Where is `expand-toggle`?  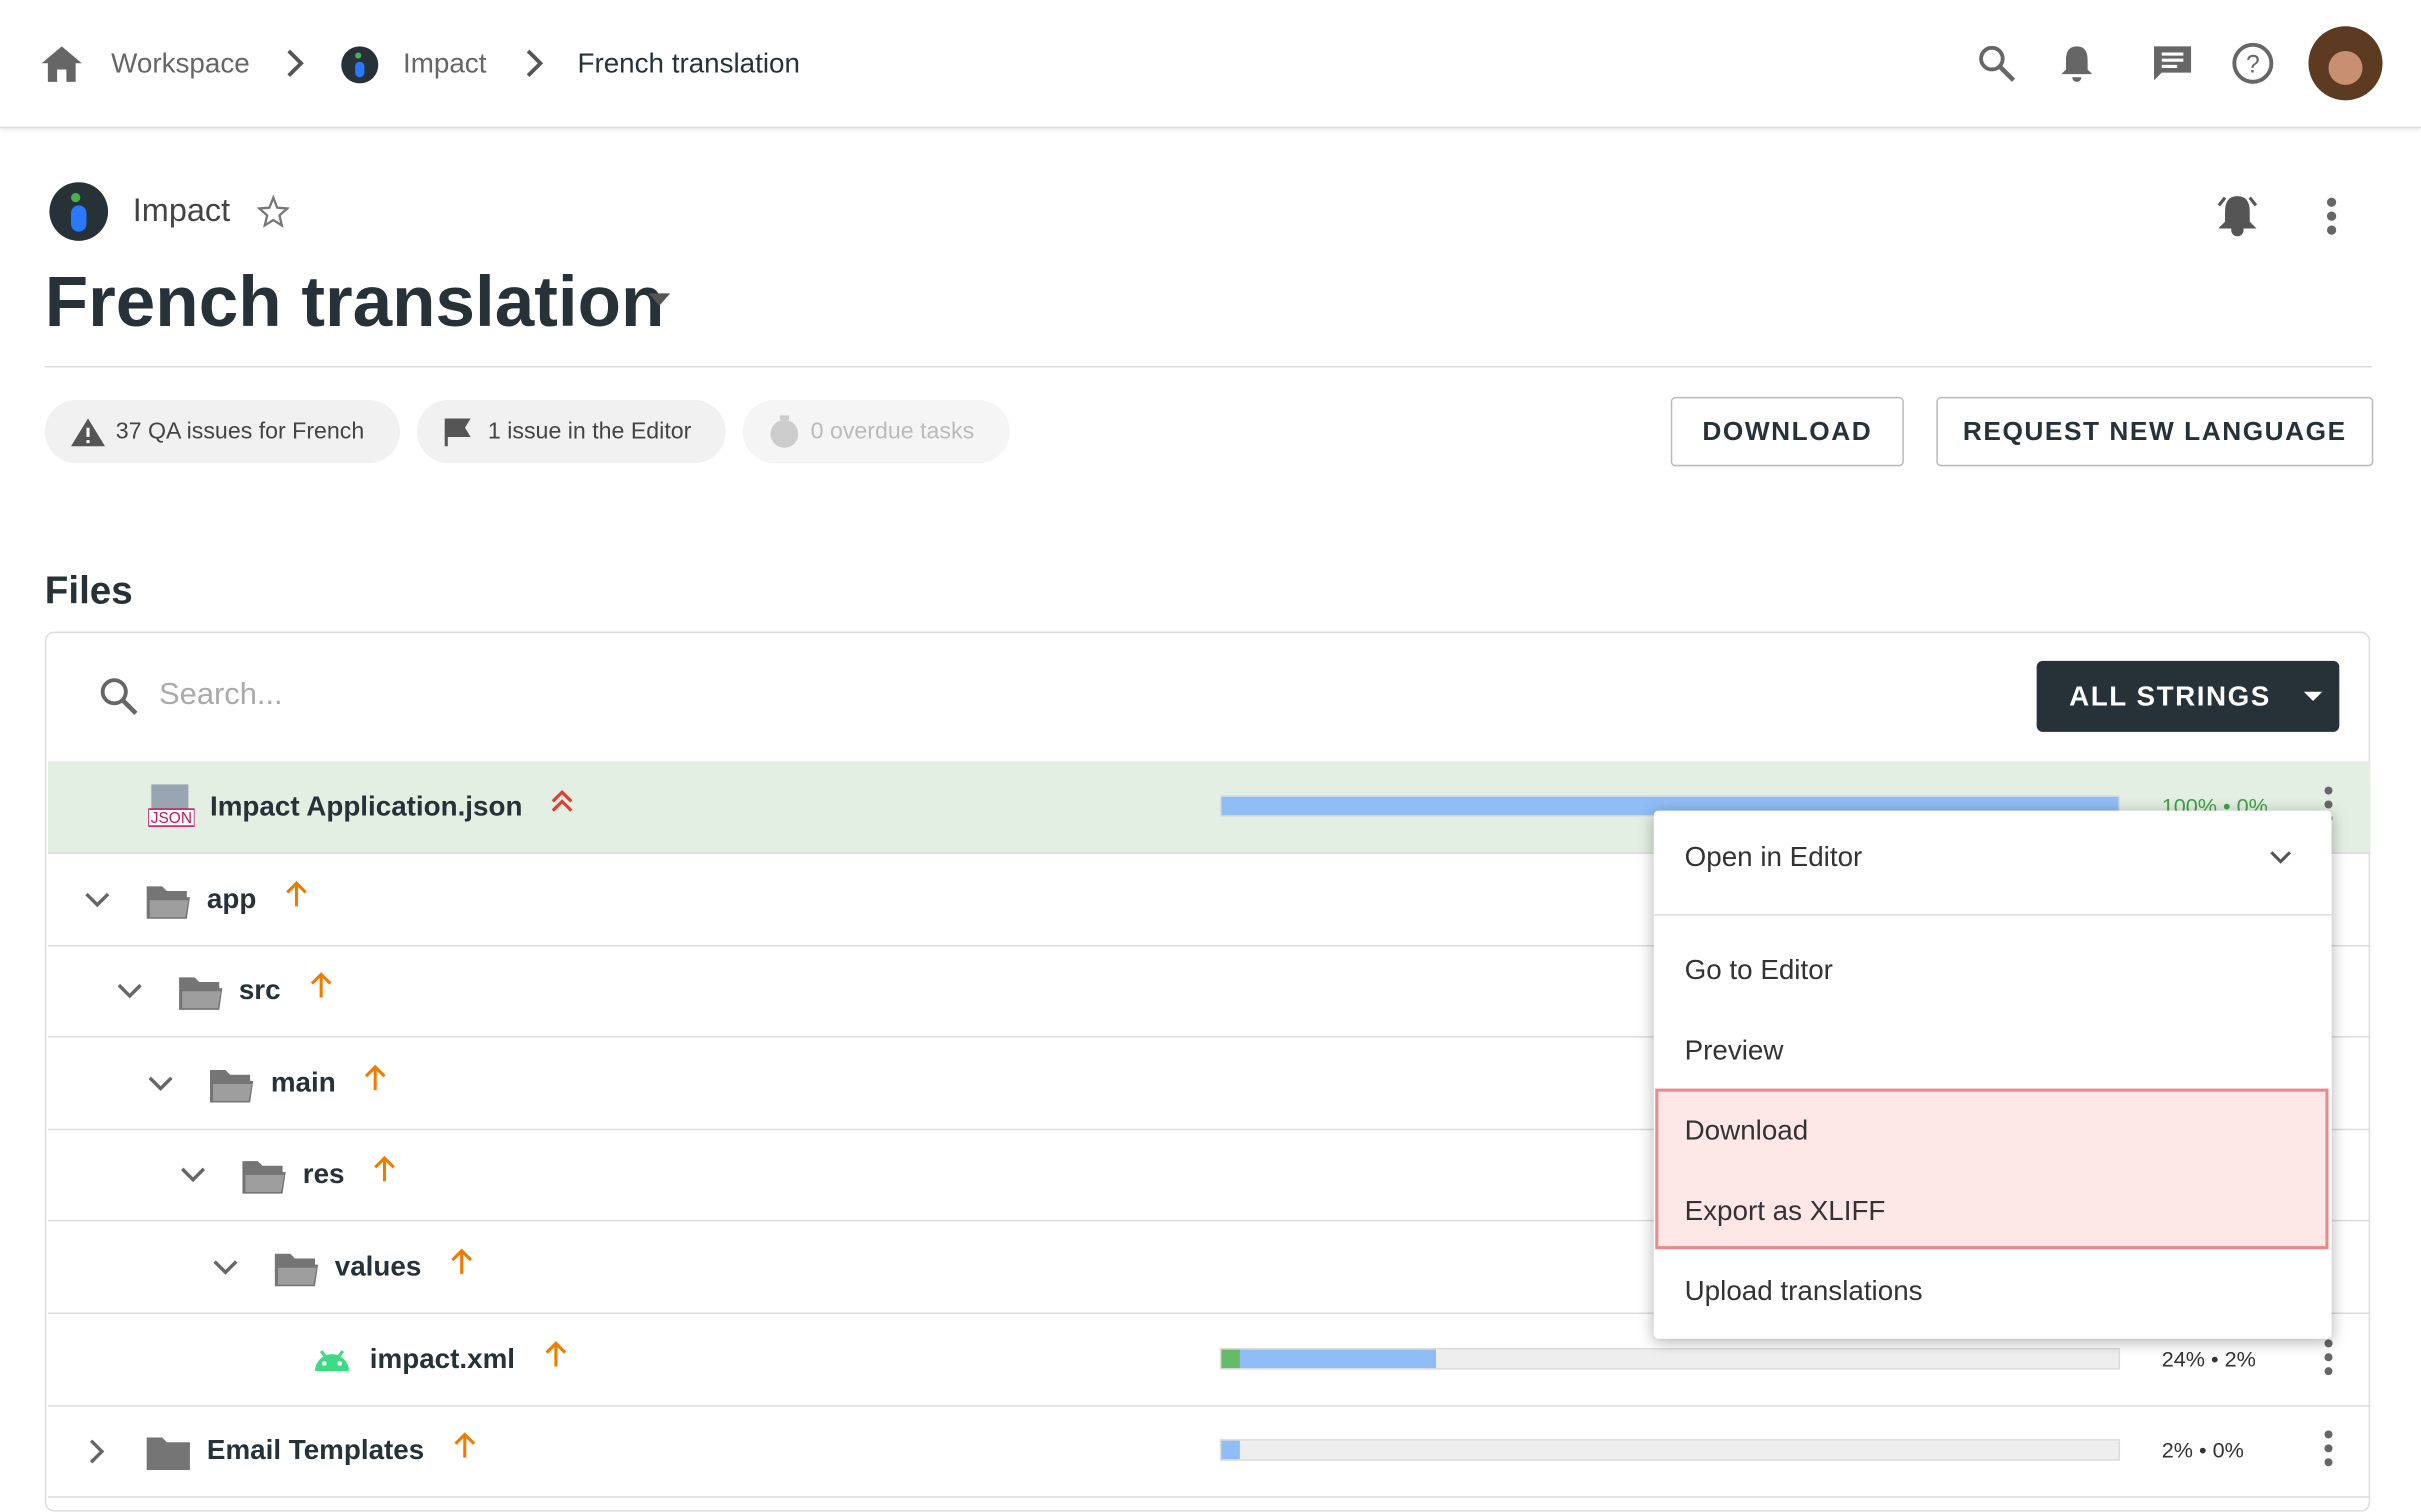 expand-toggle is located at coordinates (97, 1452).